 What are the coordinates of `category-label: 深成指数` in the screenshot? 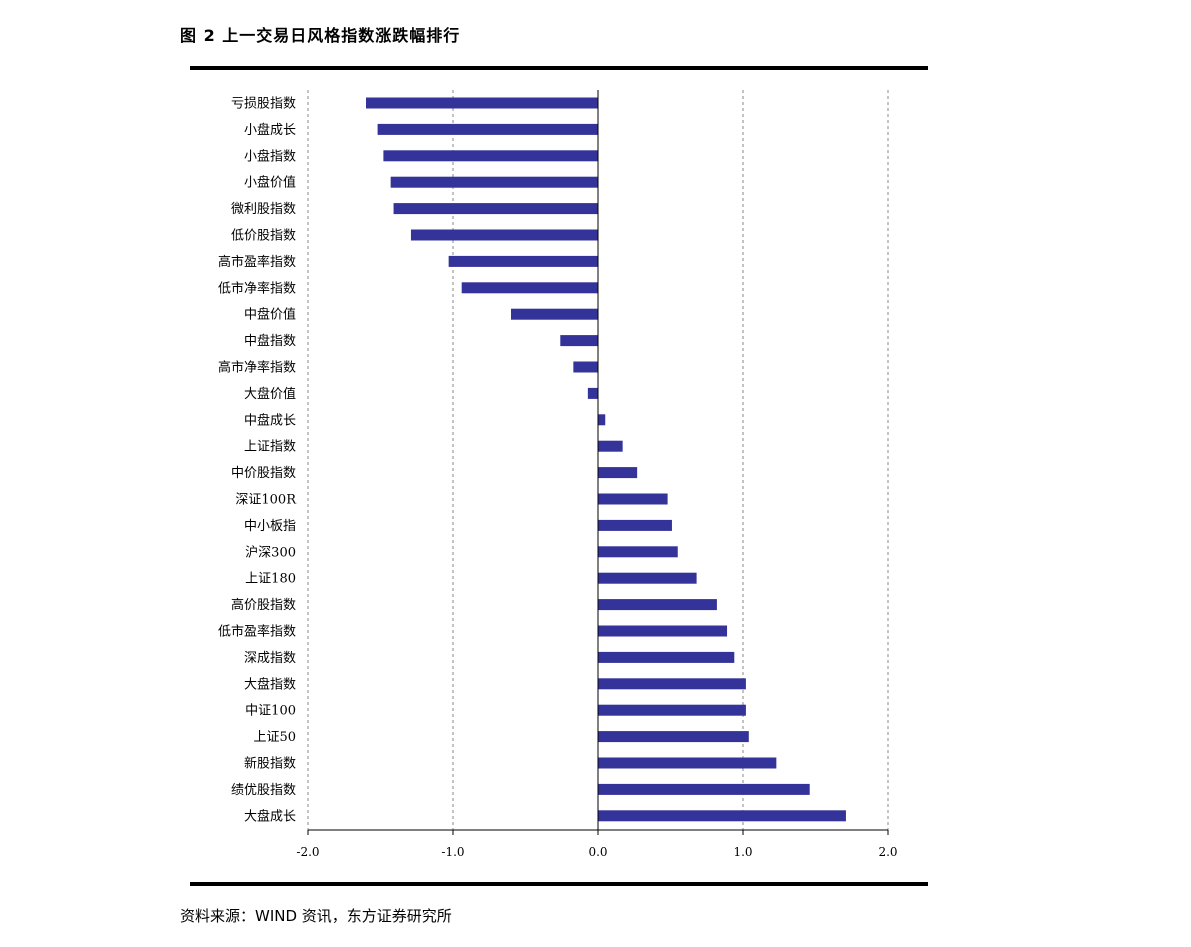 It's located at (270, 658).